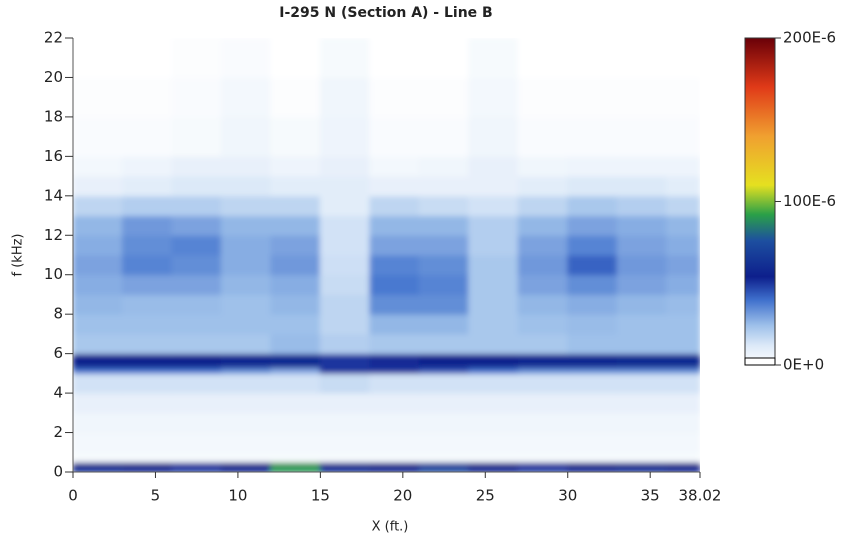  Describe the element at coordinates (567, 496) in the screenshot. I see `x-tick-label: 30` at that location.